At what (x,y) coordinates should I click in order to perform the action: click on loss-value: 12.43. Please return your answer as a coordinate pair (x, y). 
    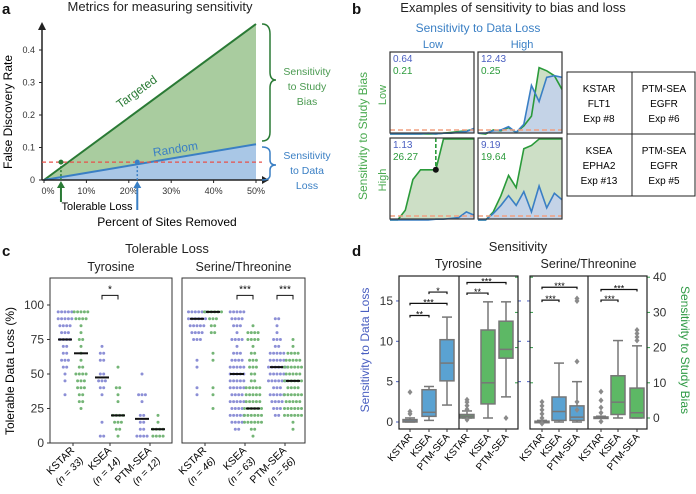
    Looking at the image, I should click on (493, 59).